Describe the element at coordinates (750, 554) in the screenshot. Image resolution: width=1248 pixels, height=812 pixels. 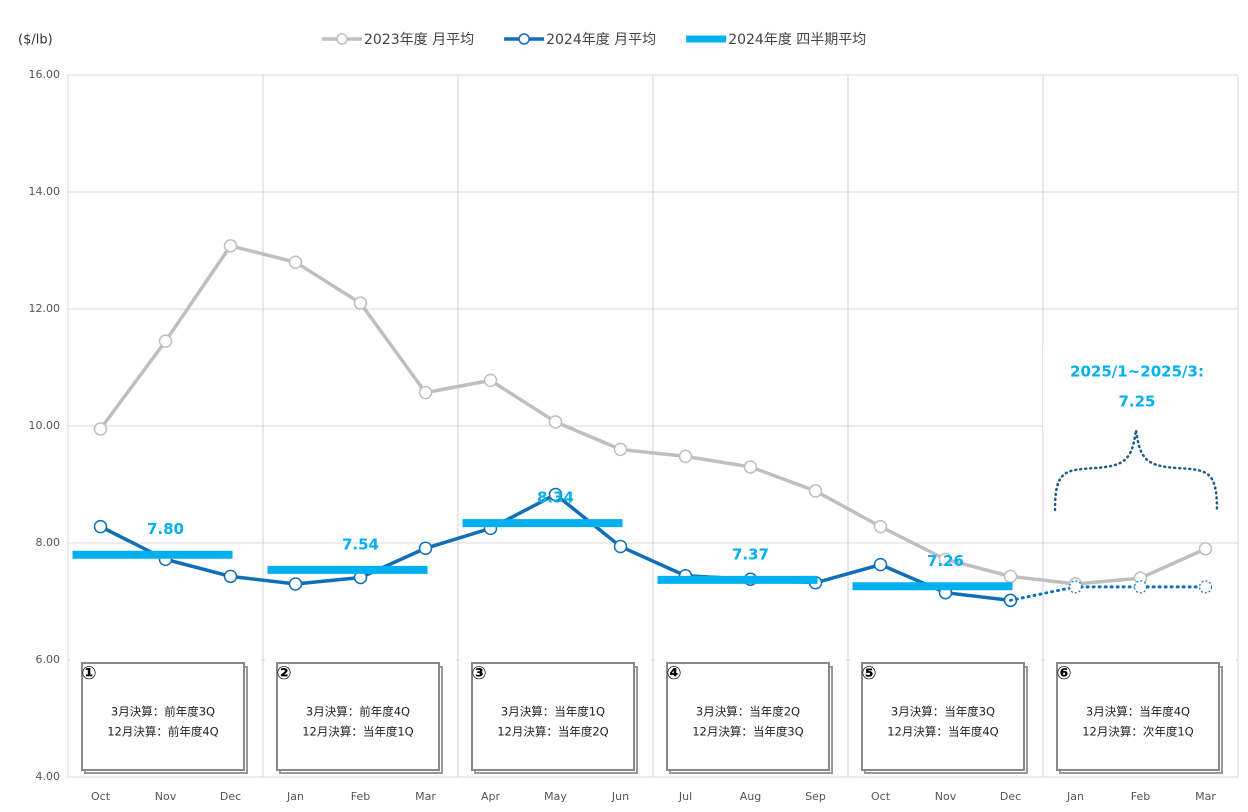
I see `data-label: 7.37` at that location.